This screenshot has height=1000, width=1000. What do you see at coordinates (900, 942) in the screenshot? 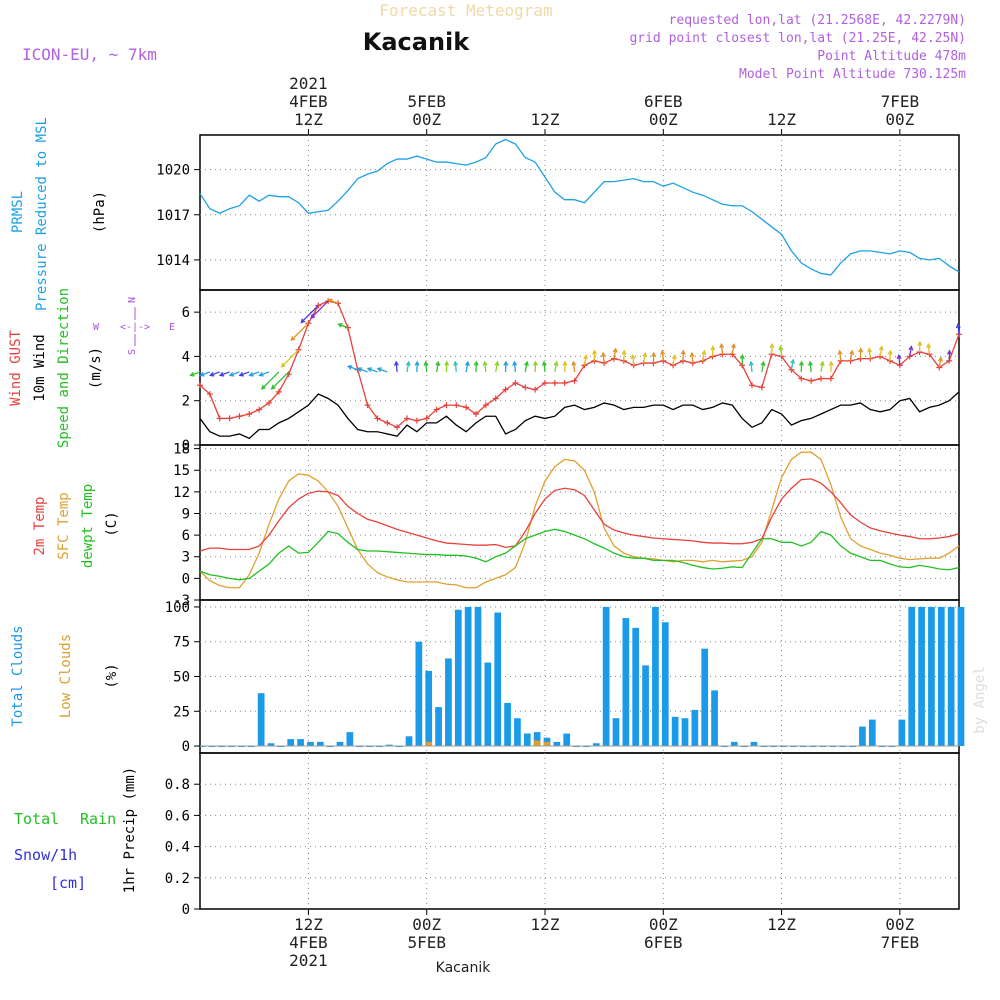
I see `x-tick-label-bottom: 7FEB` at bounding box center [900, 942].